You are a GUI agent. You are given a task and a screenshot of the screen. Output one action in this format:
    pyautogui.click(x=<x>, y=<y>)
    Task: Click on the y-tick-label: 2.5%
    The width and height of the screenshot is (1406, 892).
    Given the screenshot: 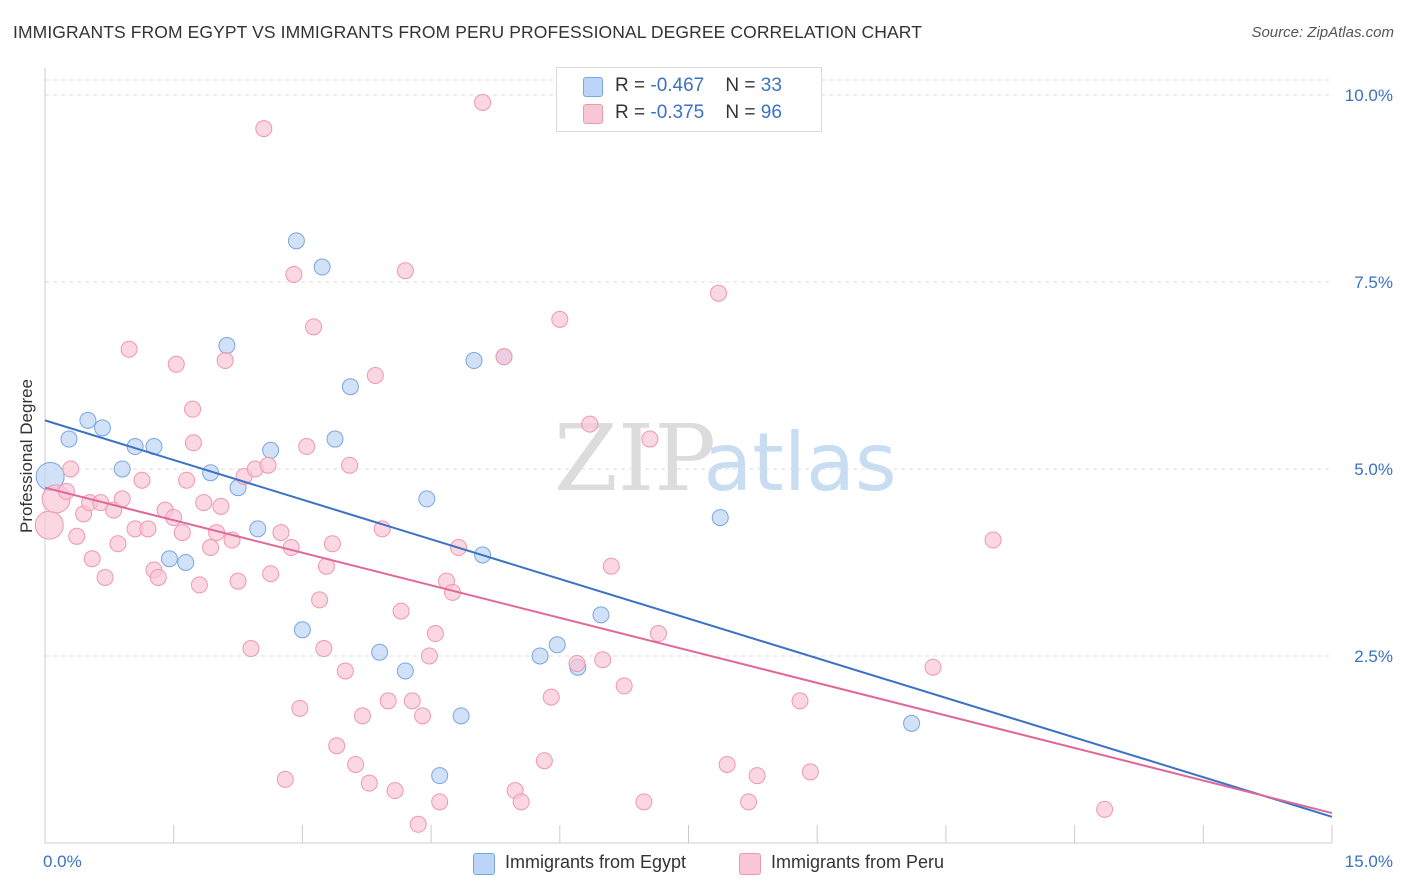 What is the action you would take?
    pyautogui.click(x=1373, y=656)
    